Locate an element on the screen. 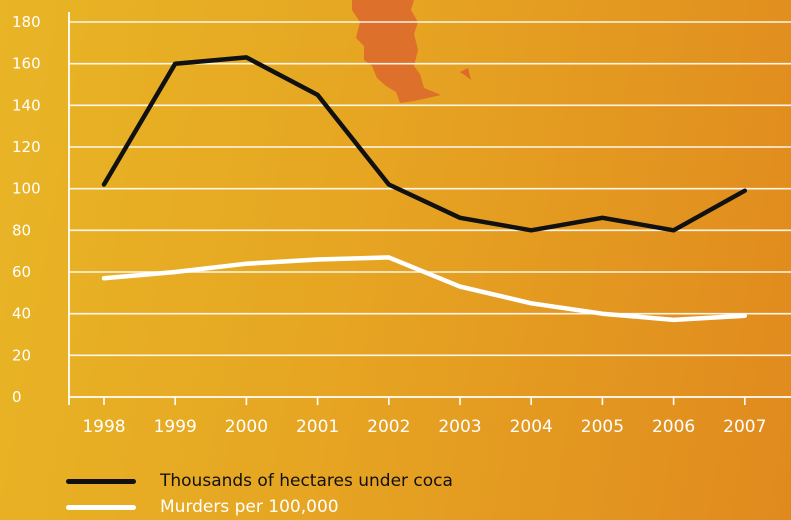 The width and height of the screenshot is (791, 520). x-tick-label: 2000 is located at coordinates (246, 427).